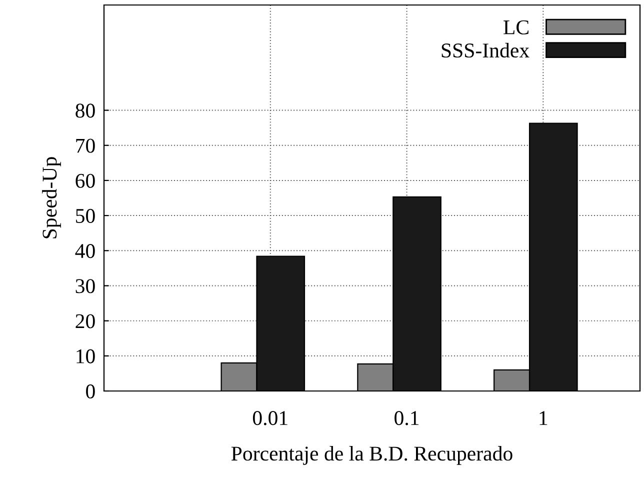 The height and width of the screenshot is (480, 644). Describe the element at coordinates (371, 455) in the screenshot. I see `x-axis-title: Porcentaje de la B.D. Recuperado` at that location.